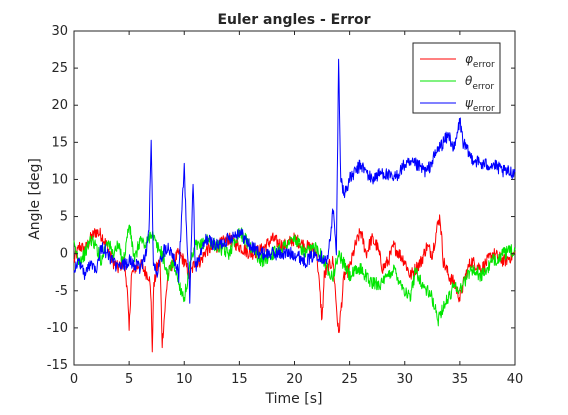 The image size is (568, 415). What do you see at coordinates (129, 379) in the screenshot?
I see `x-tick-label: 5` at bounding box center [129, 379].